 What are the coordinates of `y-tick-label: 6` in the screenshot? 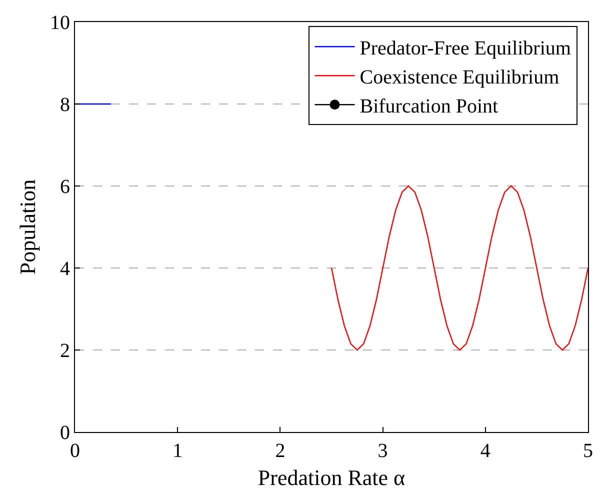 It's located at (65, 187).